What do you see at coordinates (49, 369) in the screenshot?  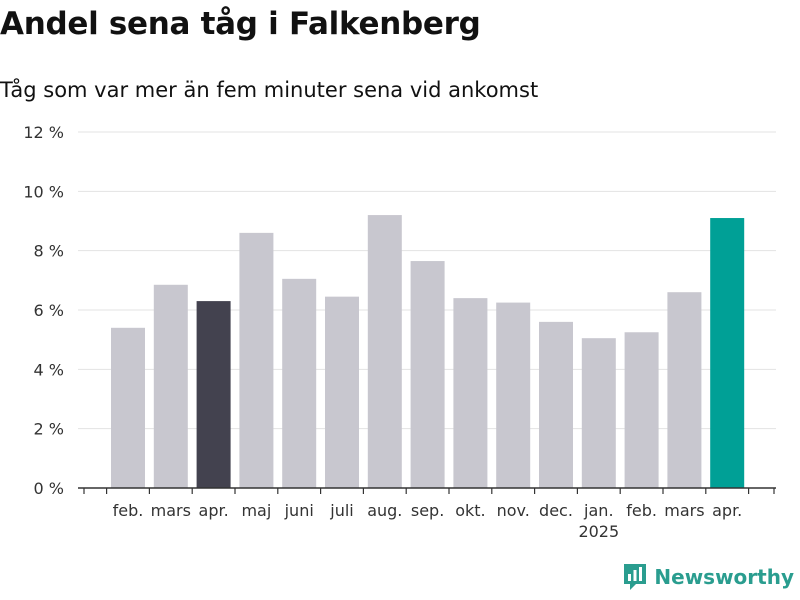 I see `y-tick-label: 4 %` at bounding box center [49, 369].